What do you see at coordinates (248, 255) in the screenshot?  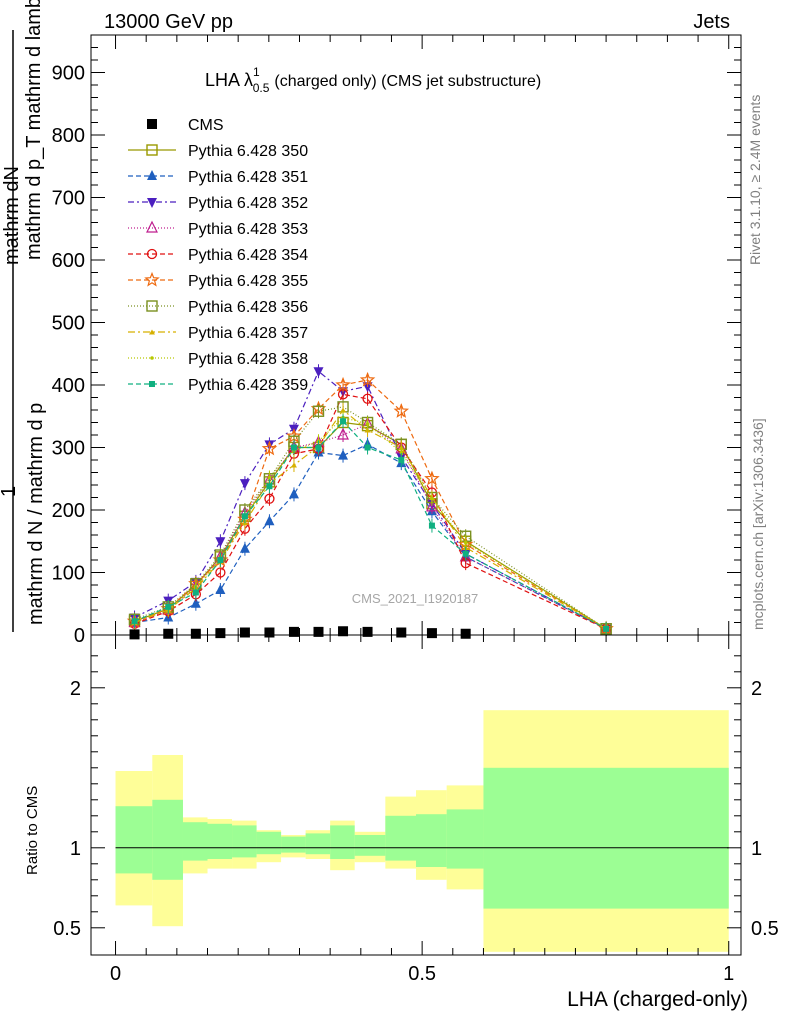 I see `legend-label: Pythia 6.428 354` at bounding box center [248, 255].